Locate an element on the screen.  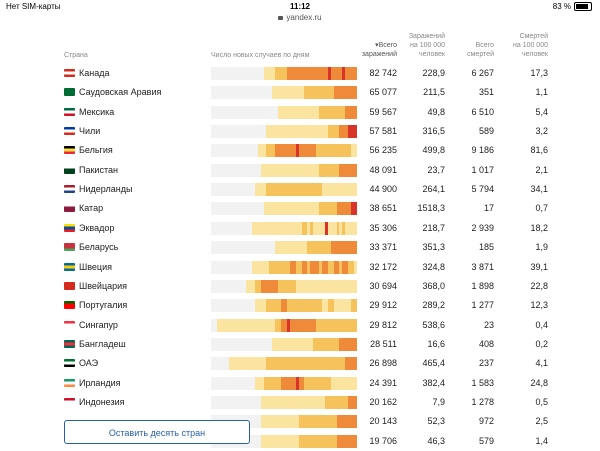
daily-cases-heatmap is located at coordinates (284, 364).